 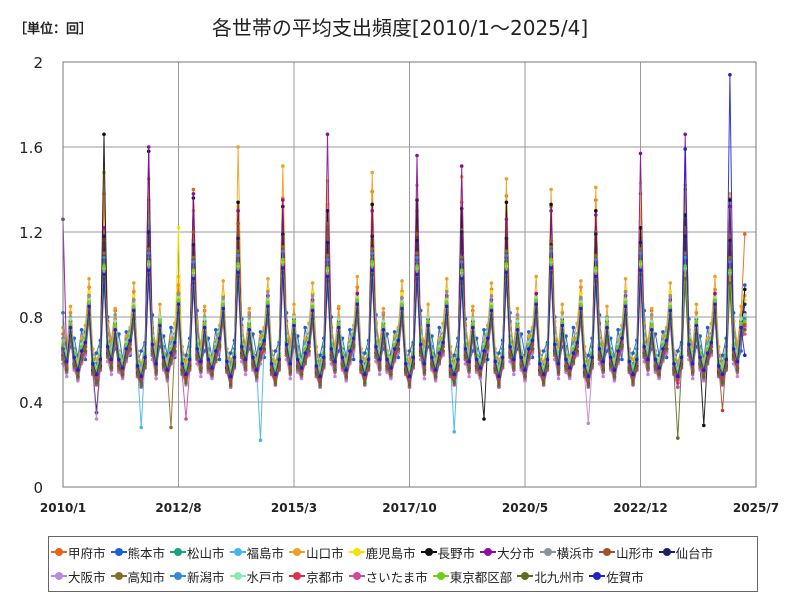 What do you see at coordinates (625, 577) in the screenshot?
I see `legend-label: 佐賀市` at bounding box center [625, 577].